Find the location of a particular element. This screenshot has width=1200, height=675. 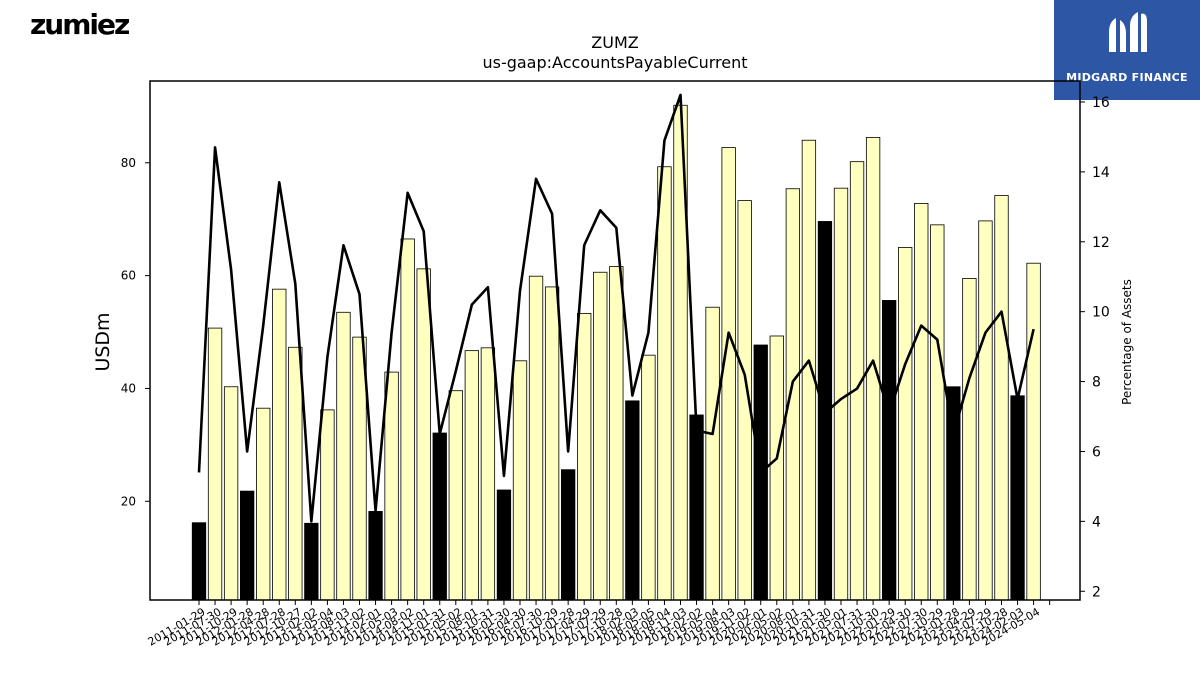

y2-tick-label: 4 is located at coordinates (1096, 522).